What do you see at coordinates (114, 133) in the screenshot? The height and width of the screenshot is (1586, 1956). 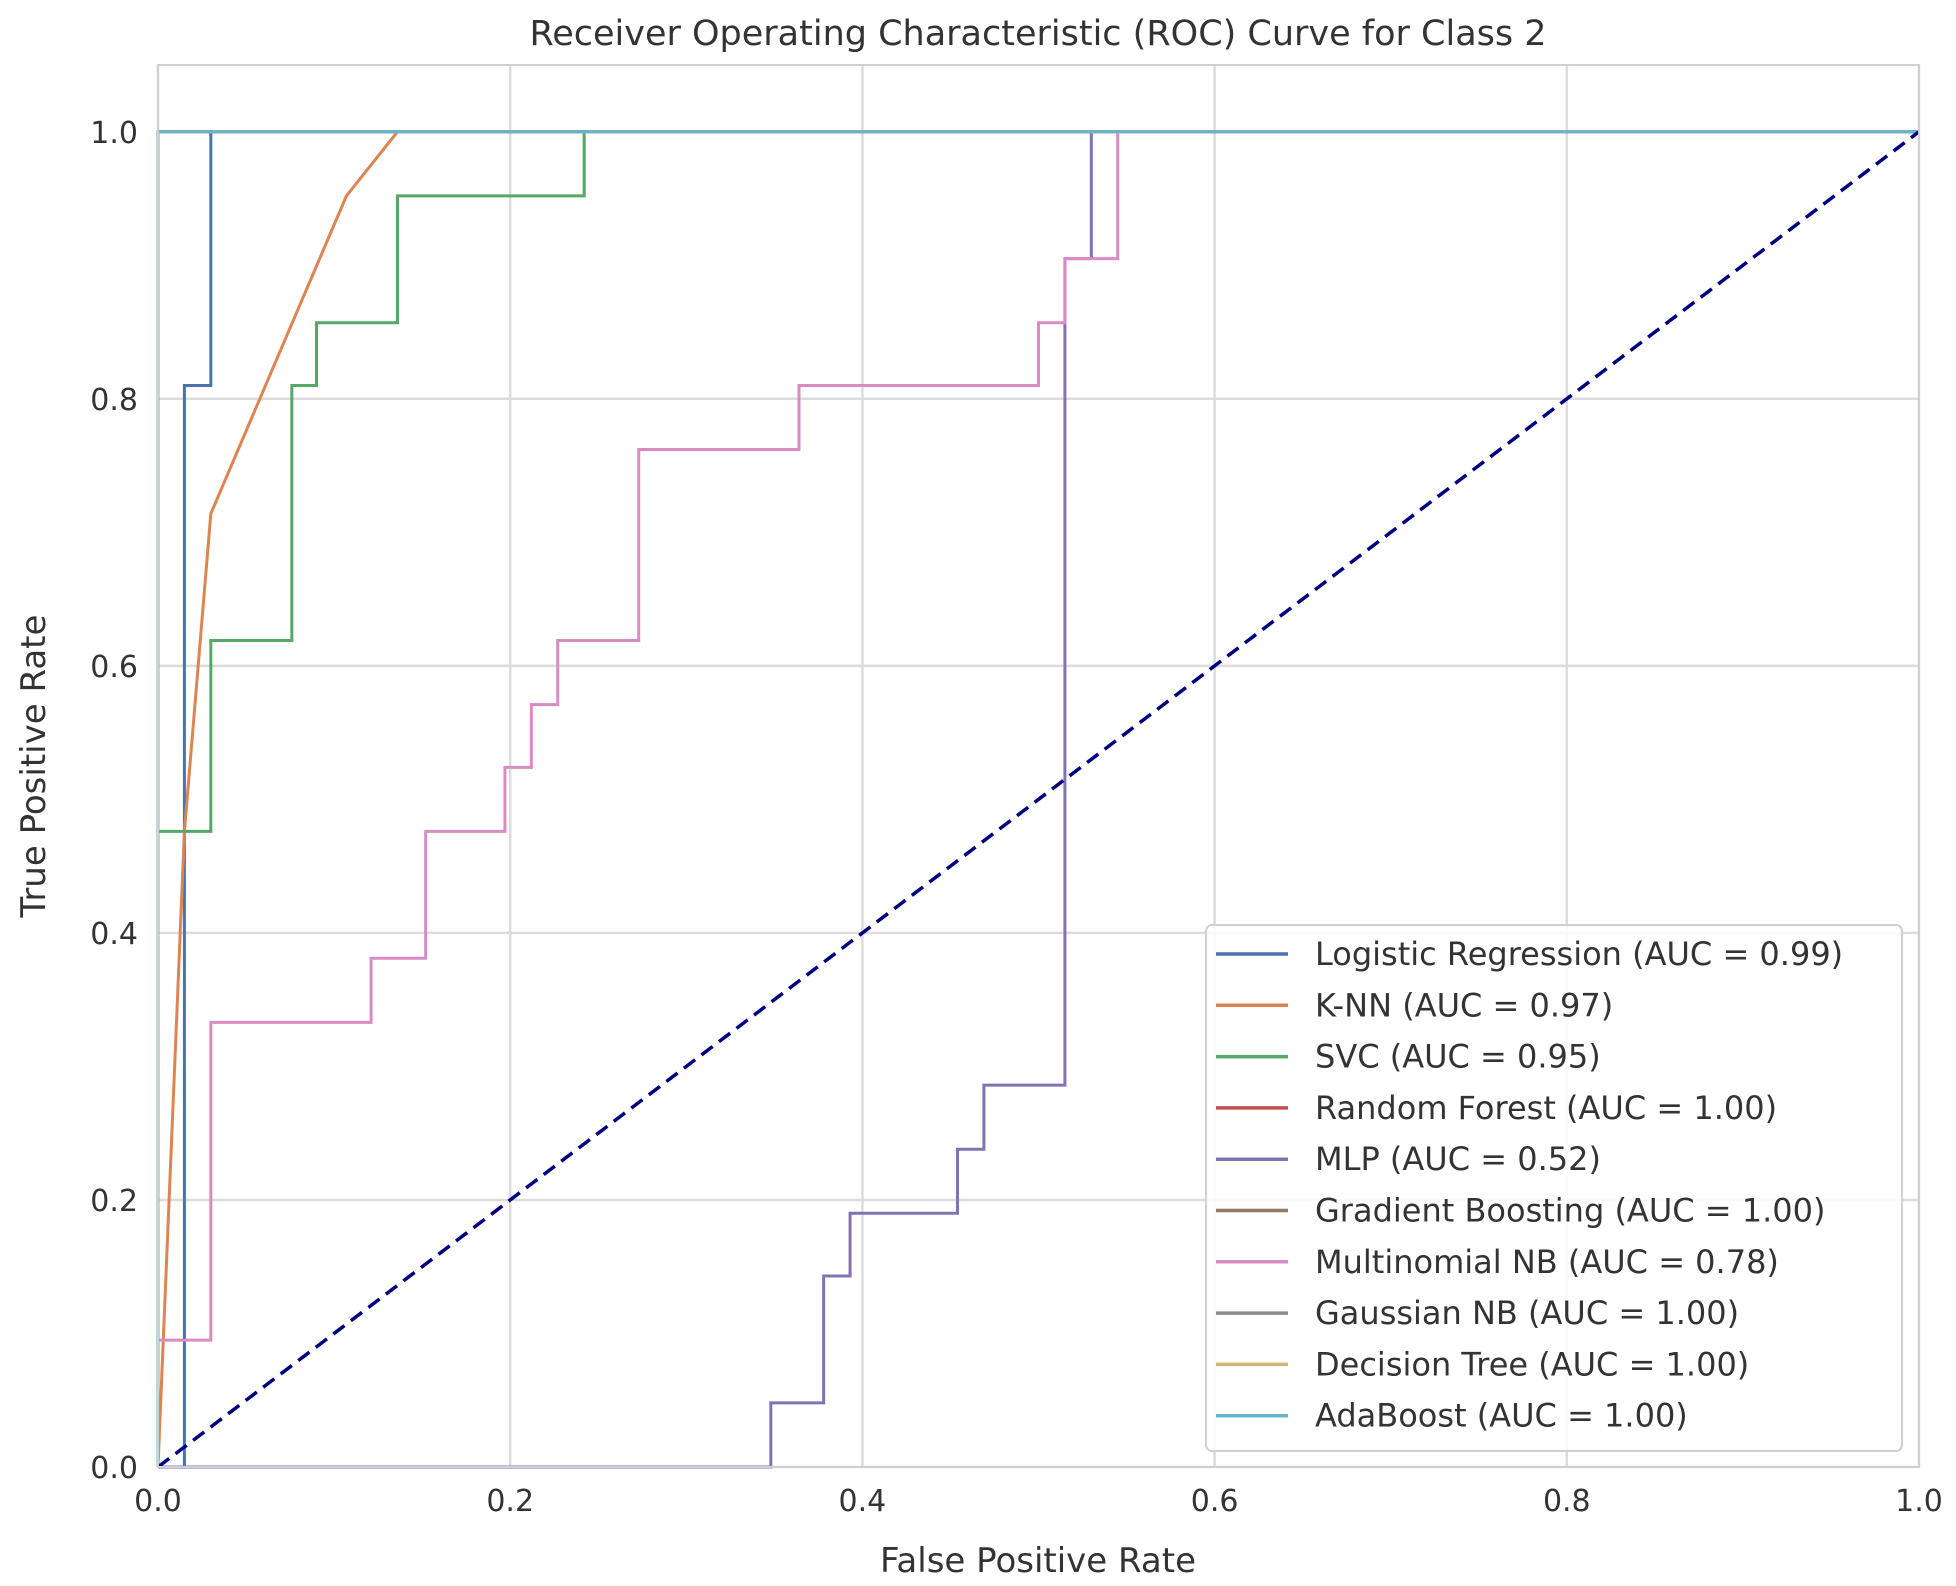 I see `y-tick-label: 1.0` at bounding box center [114, 133].